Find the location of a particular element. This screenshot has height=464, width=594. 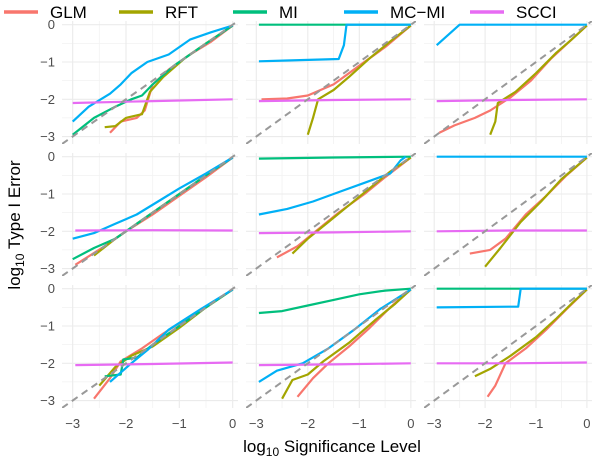

x-axis-title: log10 Significance Level is located at coordinates (332, 448).